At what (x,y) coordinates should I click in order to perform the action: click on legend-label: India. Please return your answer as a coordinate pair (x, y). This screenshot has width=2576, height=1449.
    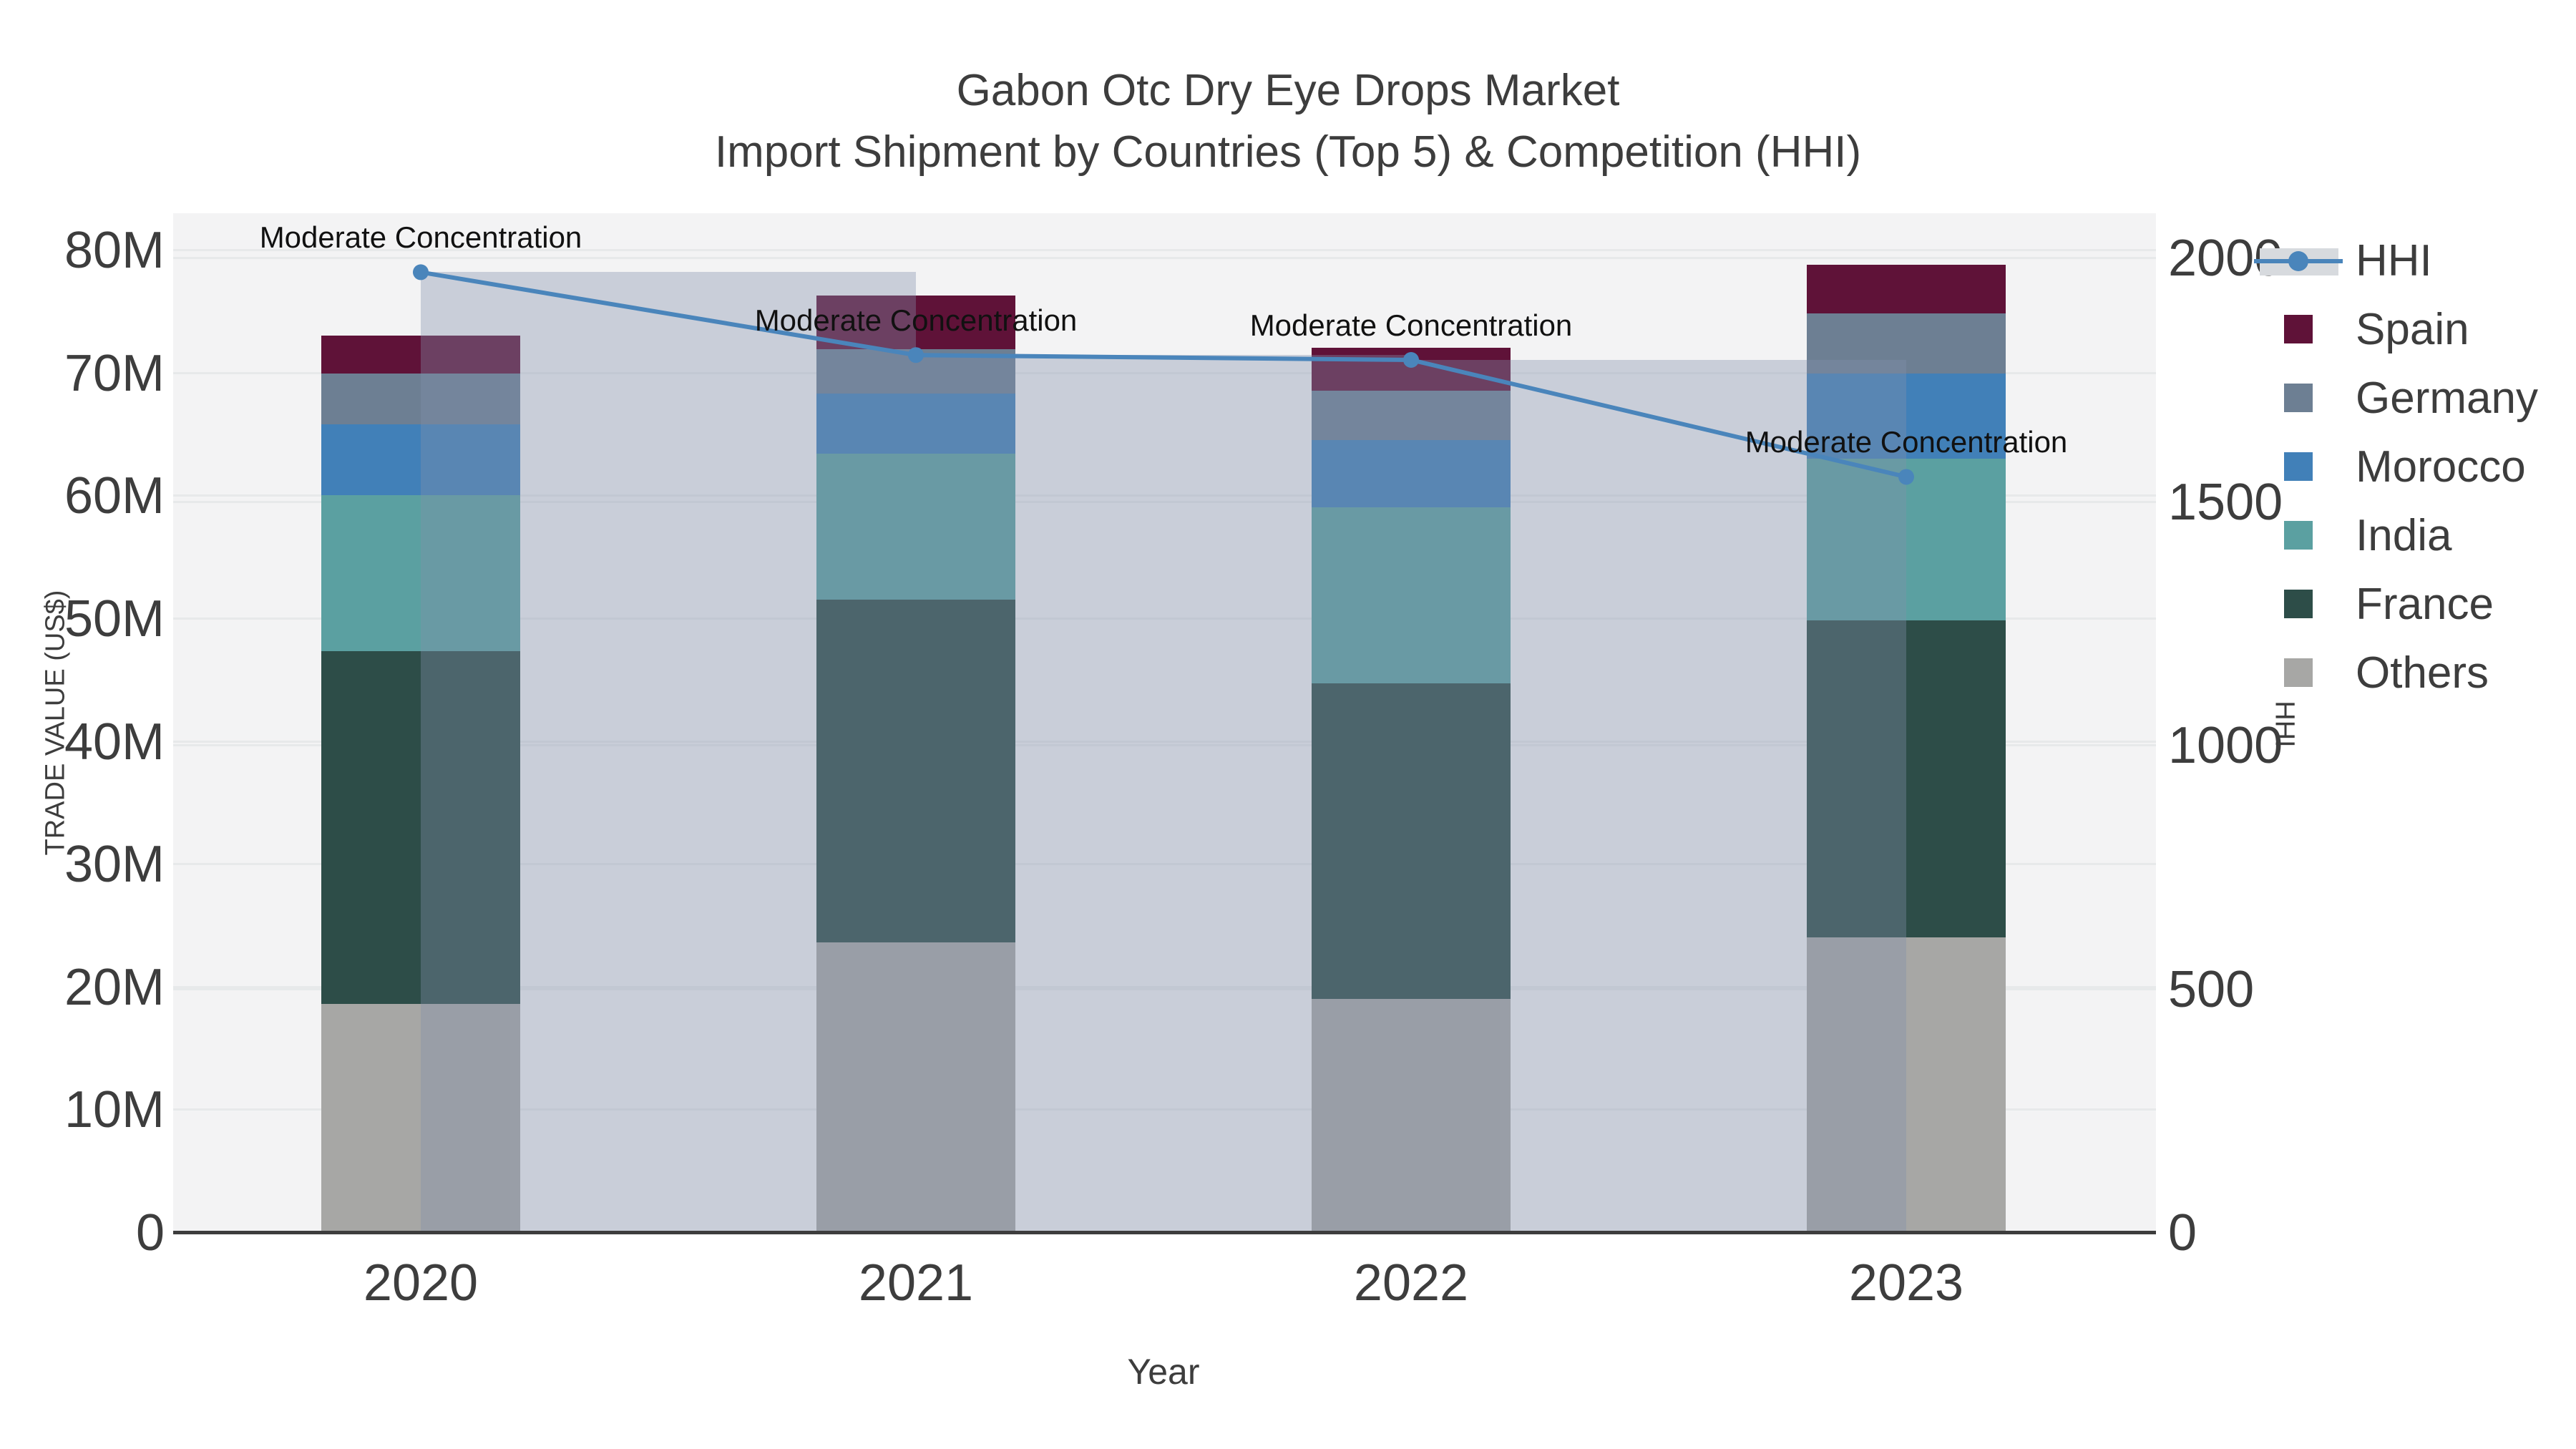
    Looking at the image, I should click on (2404, 535).